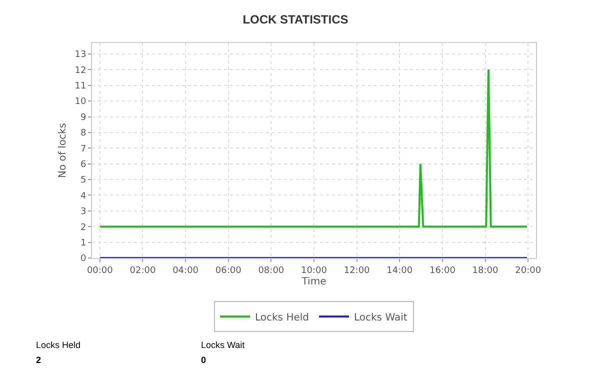  I want to click on x-tick-label: 10:00, so click(314, 271).